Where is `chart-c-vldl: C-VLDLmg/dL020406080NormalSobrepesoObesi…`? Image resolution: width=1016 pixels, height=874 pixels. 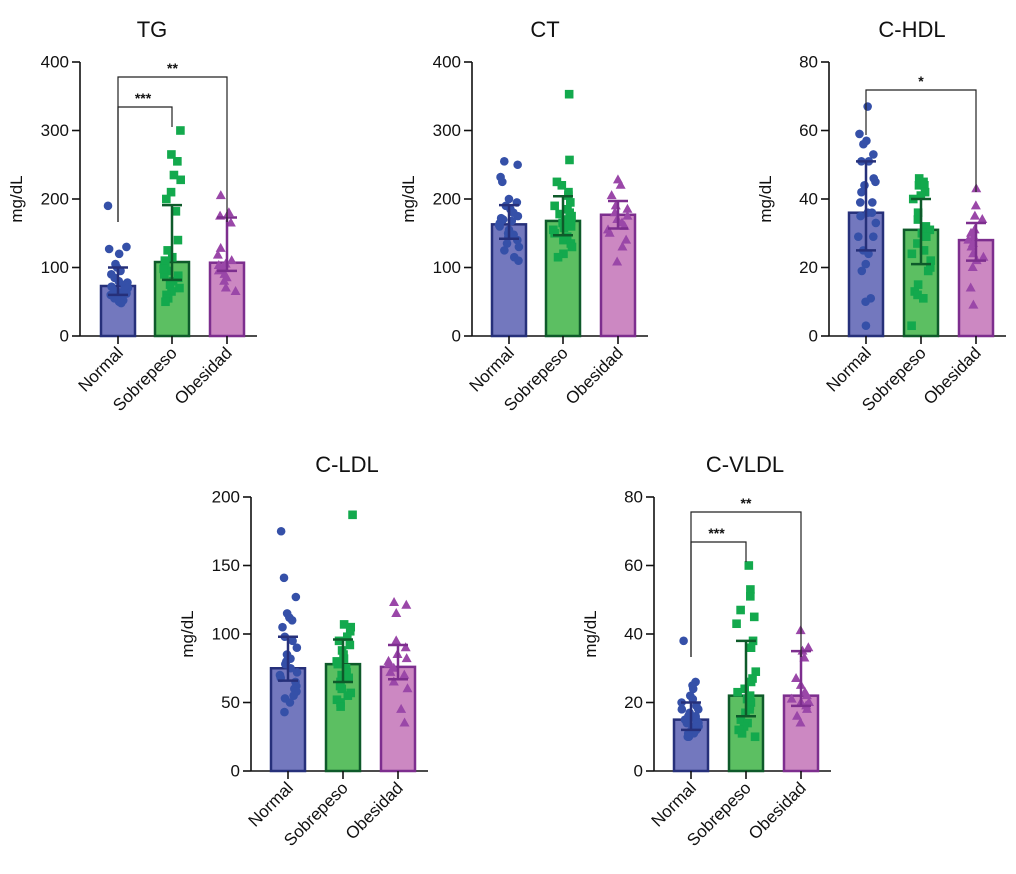
chart-c-vldl: C-VLDLmg/dL020406080NormalSobrepesoObesi… is located at coordinates (706, 651).